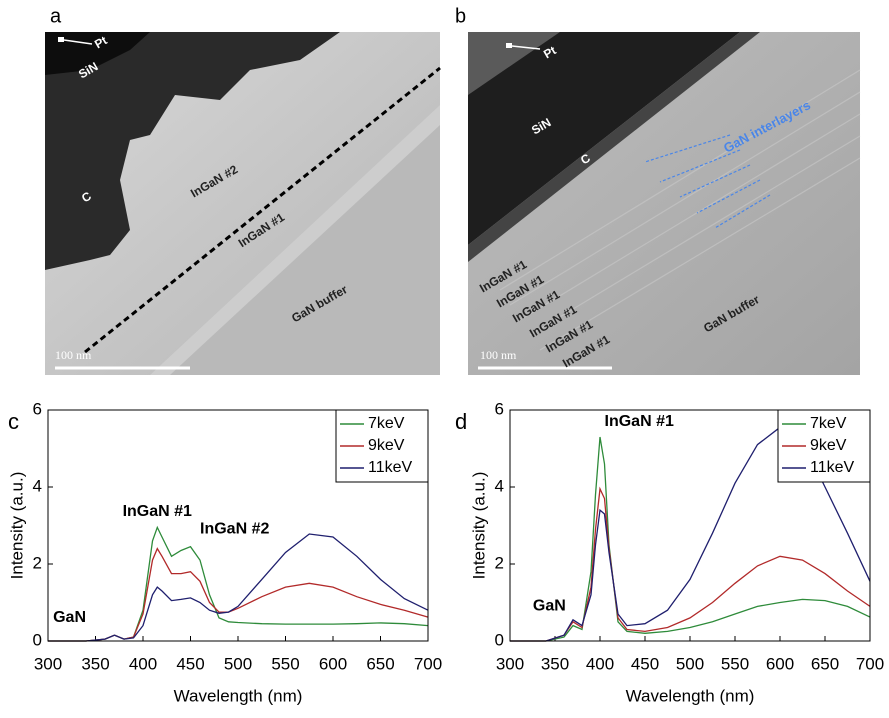 The width and height of the screenshot is (889, 718). Describe the element at coordinates (13, 421) in the screenshot. I see `panel-label: c` at that location.